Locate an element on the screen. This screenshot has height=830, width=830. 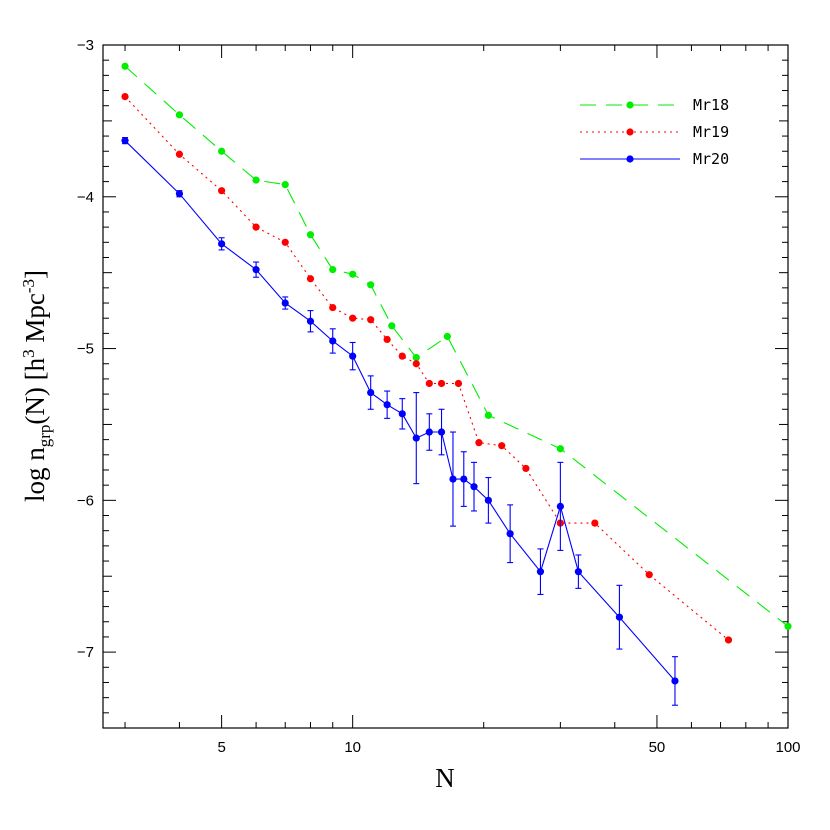
legend: Mr18 Mr19 Mr20 is located at coordinates (654, 132).